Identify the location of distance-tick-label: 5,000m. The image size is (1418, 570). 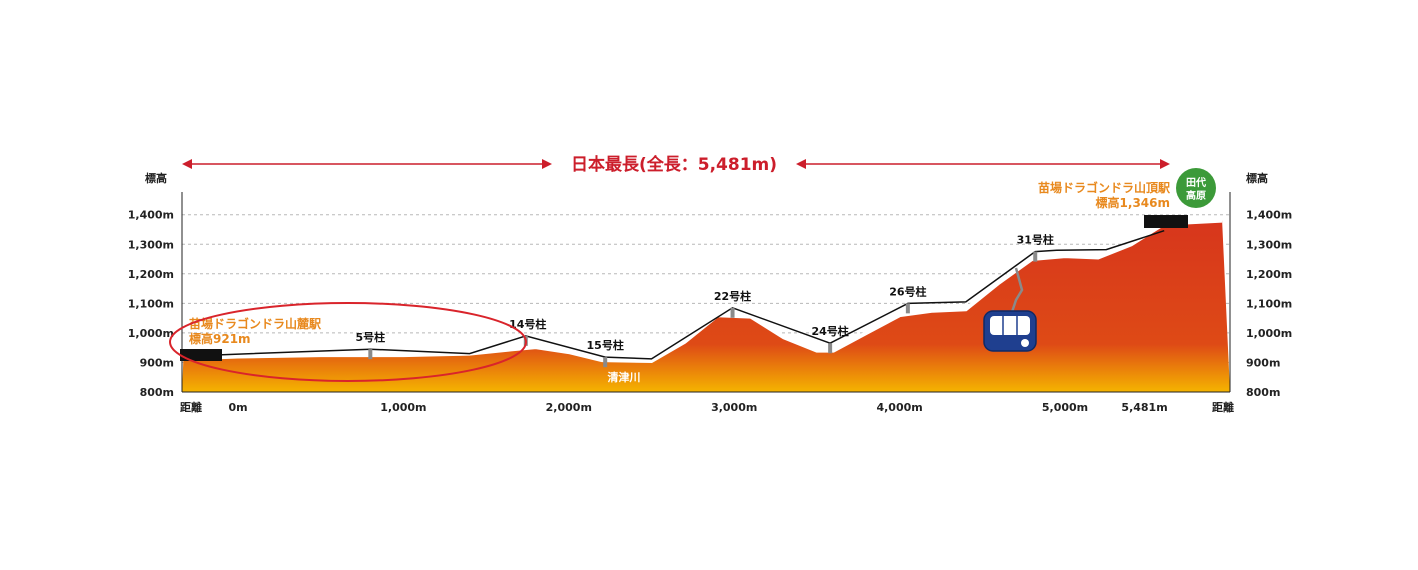
(1065, 407).